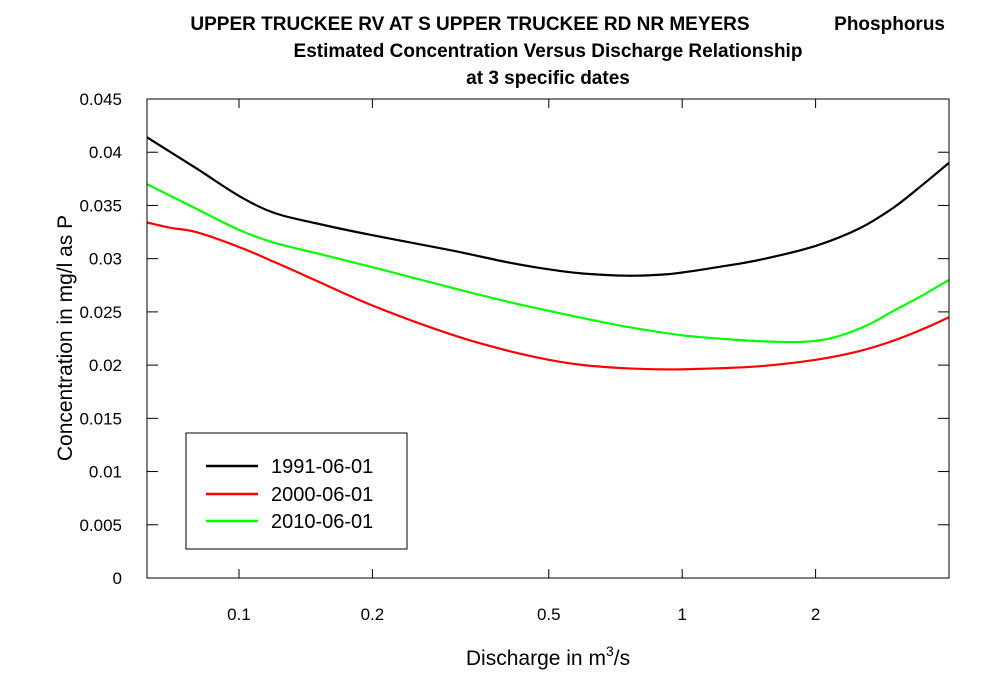 This screenshot has height=700, width=1000. I want to click on x-axis-label: Discharge in m3/s, so click(548, 656).